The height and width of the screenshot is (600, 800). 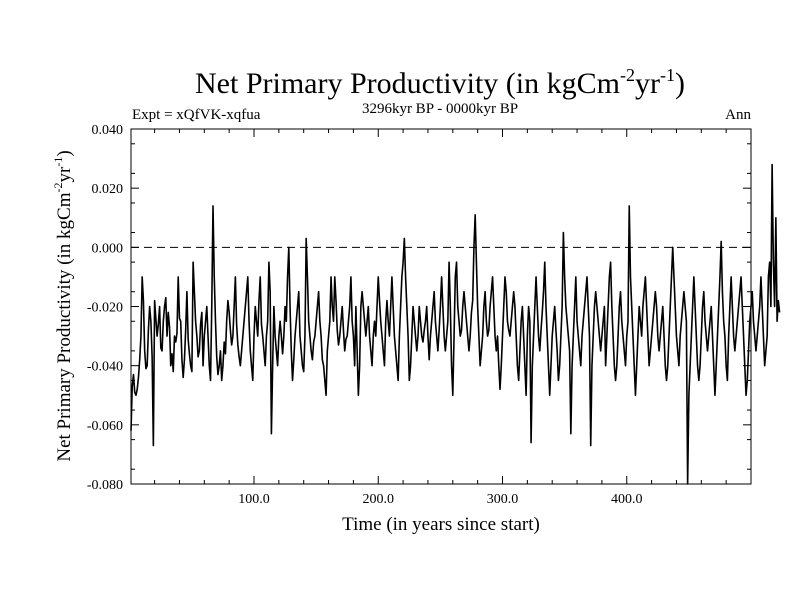 I want to click on x-axis-label: Time (in years since start), so click(x=441, y=524).